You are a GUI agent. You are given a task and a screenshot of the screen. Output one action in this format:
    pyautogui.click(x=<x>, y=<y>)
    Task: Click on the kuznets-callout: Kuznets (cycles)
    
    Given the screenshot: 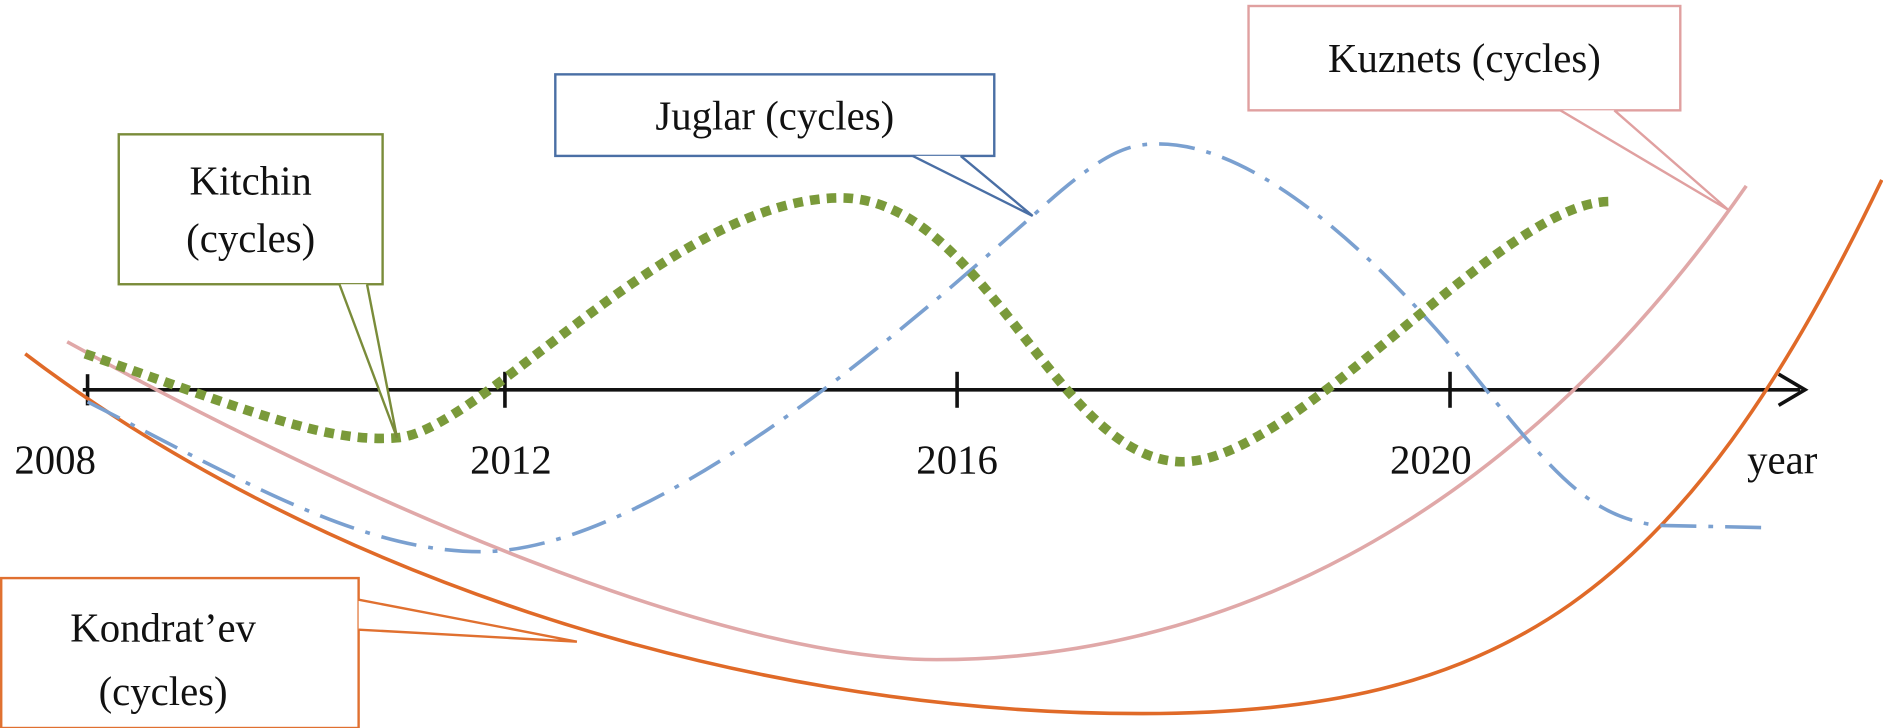 What is the action you would take?
    pyautogui.click(x=1488, y=107)
    